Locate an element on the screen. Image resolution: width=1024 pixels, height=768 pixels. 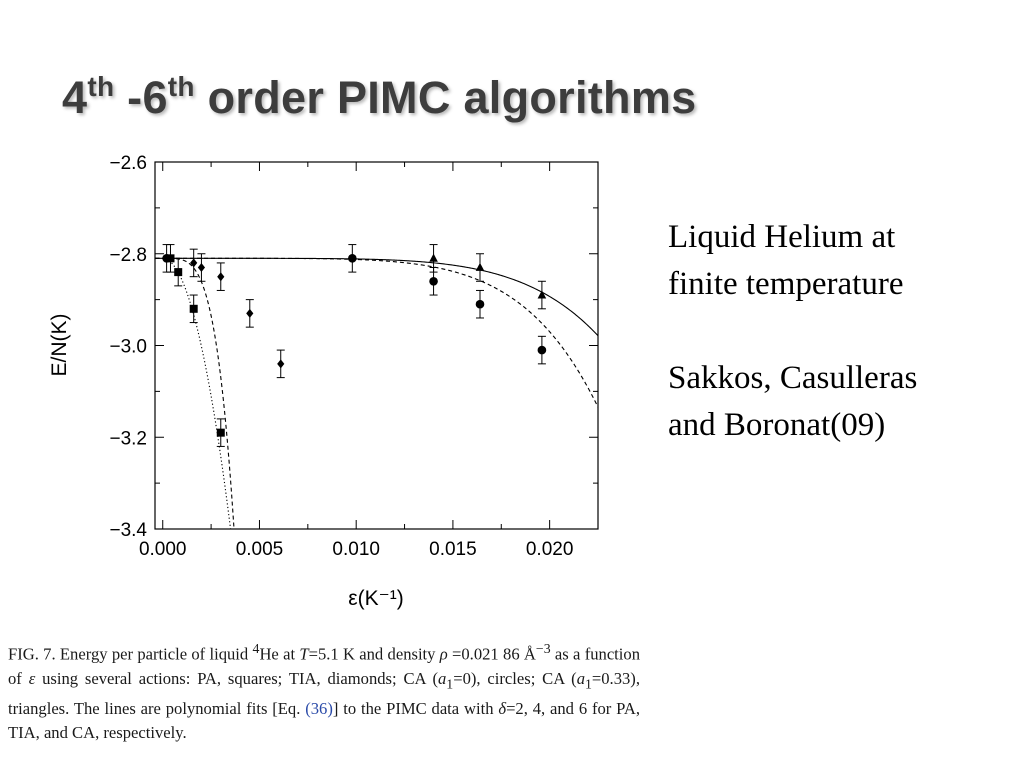
caption-sup-exponent: −3 is located at coordinates (543, 648).